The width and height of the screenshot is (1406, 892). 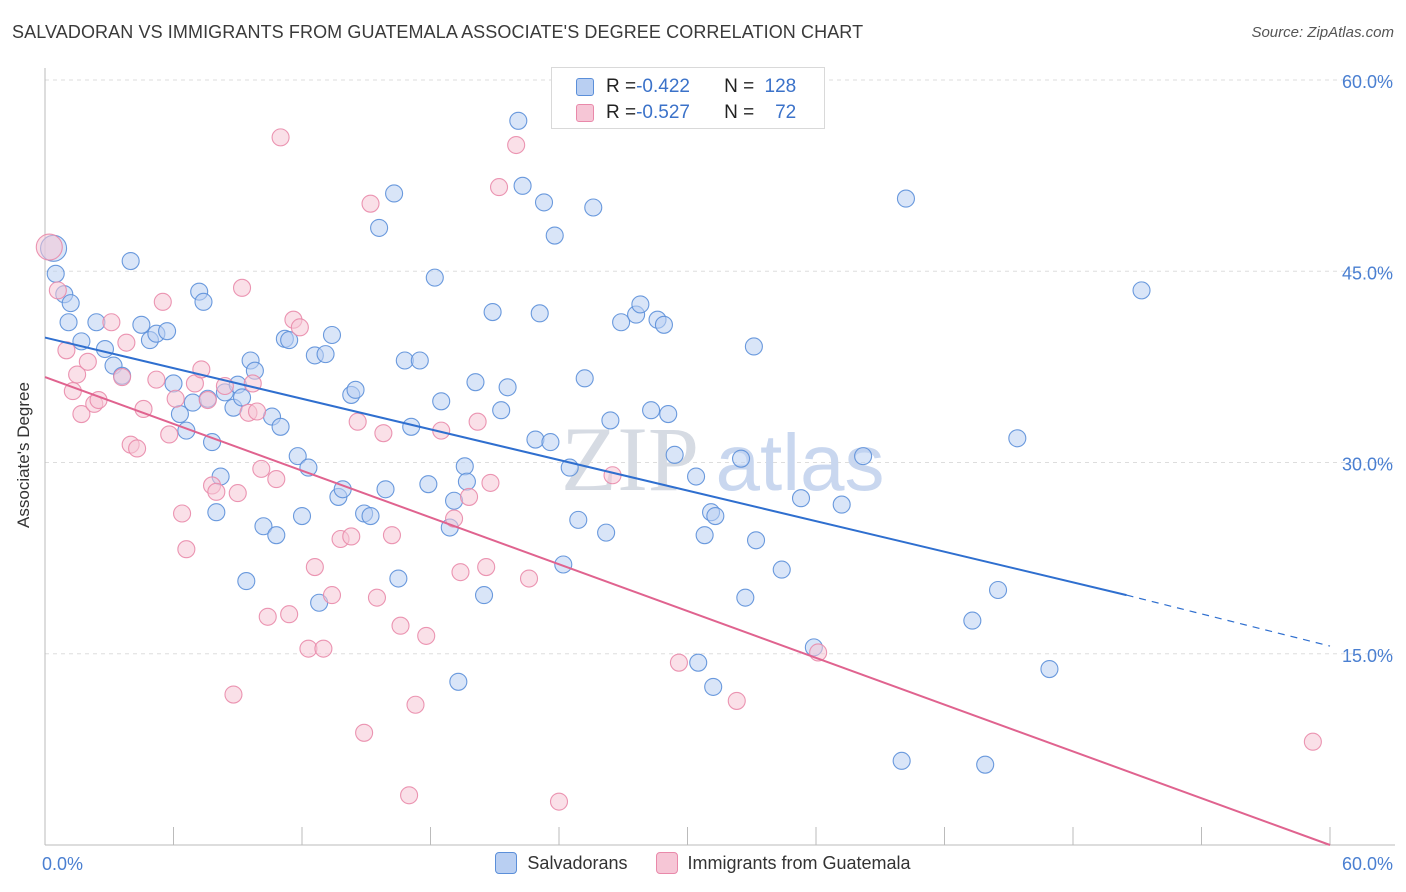 I want to click on legend-n-label: N =, so click(x=739, y=112).